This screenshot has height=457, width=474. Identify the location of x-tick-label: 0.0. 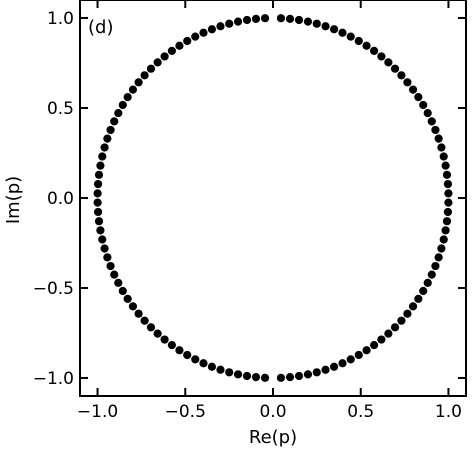
(272, 412).